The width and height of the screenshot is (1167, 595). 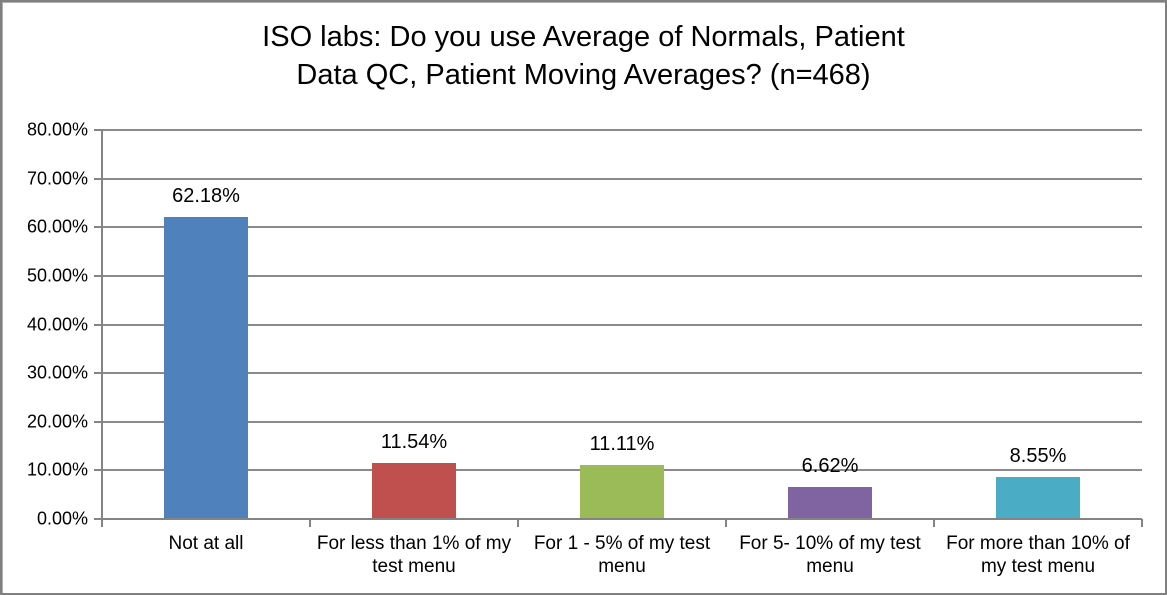 What do you see at coordinates (414, 555) in the screenshot?
I see `category-label-1: For less than 1% of my test menu` at bounding box center [414, 555].